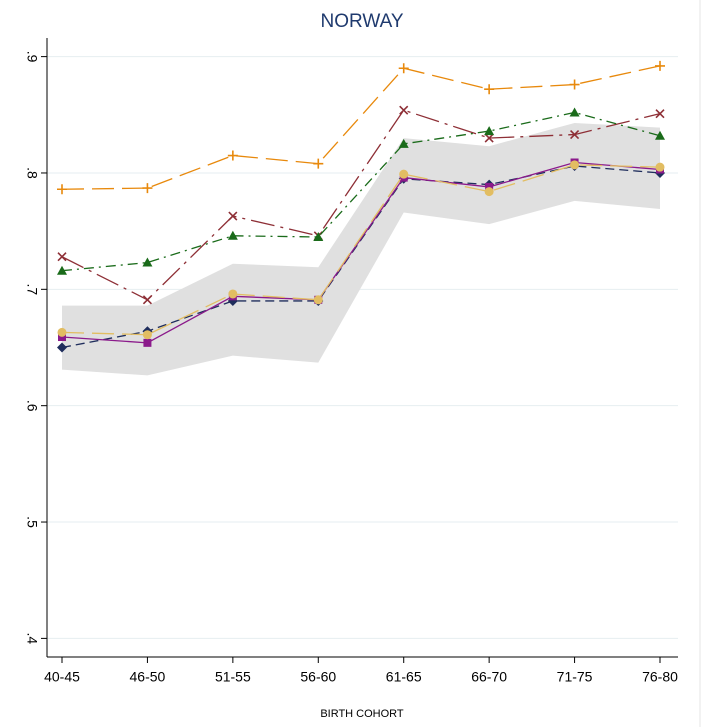 The width and height of the screenshot is (704, 727). I want to click on y-tick-label: .6, so click(32, 406).